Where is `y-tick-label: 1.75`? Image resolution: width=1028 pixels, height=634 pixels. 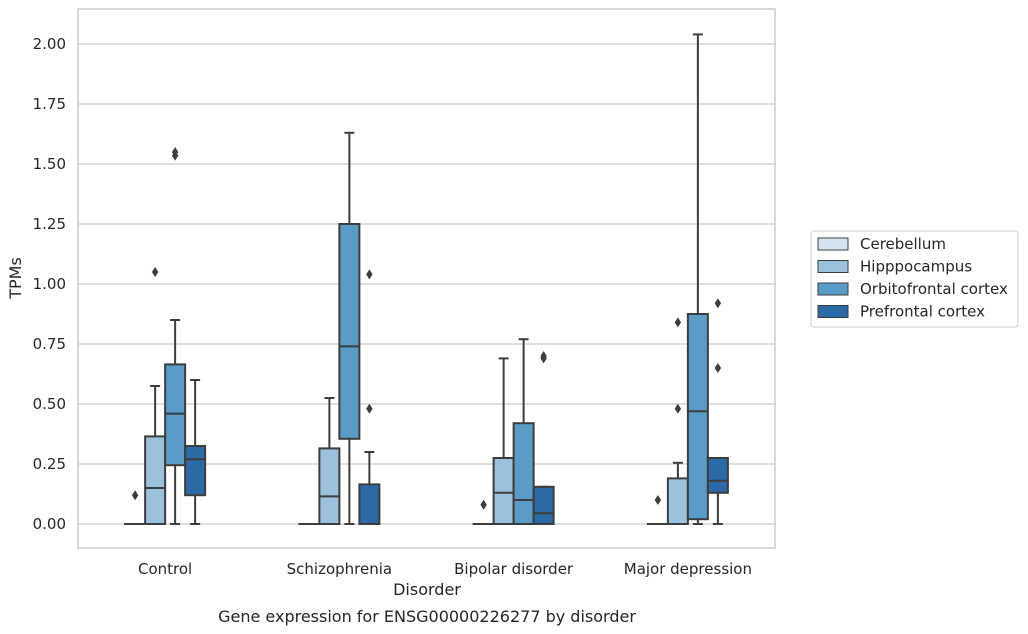
y-tick-label: 1.75 is located at coordinates (49, 104).